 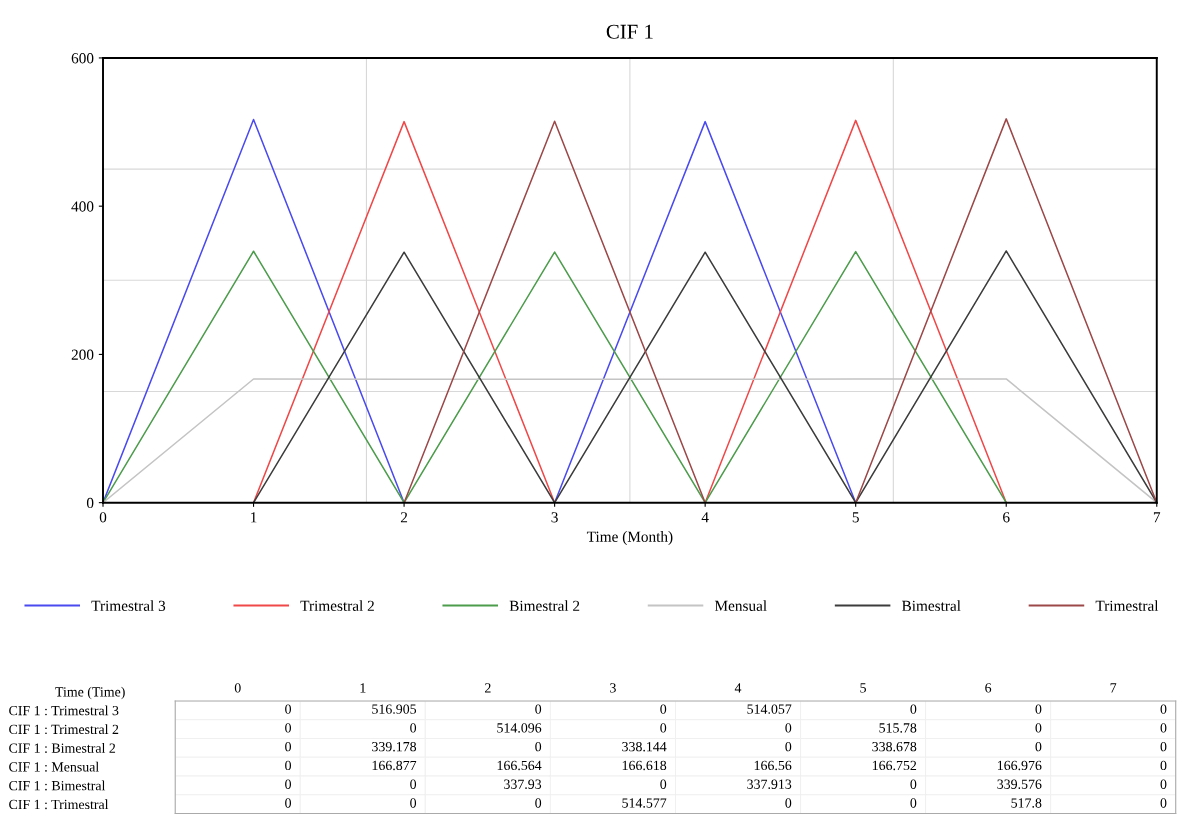 What do you see at coordinates (769, 784) in the screenshot?
I see `data-label: 337.913` at bounding box center [769, 784].